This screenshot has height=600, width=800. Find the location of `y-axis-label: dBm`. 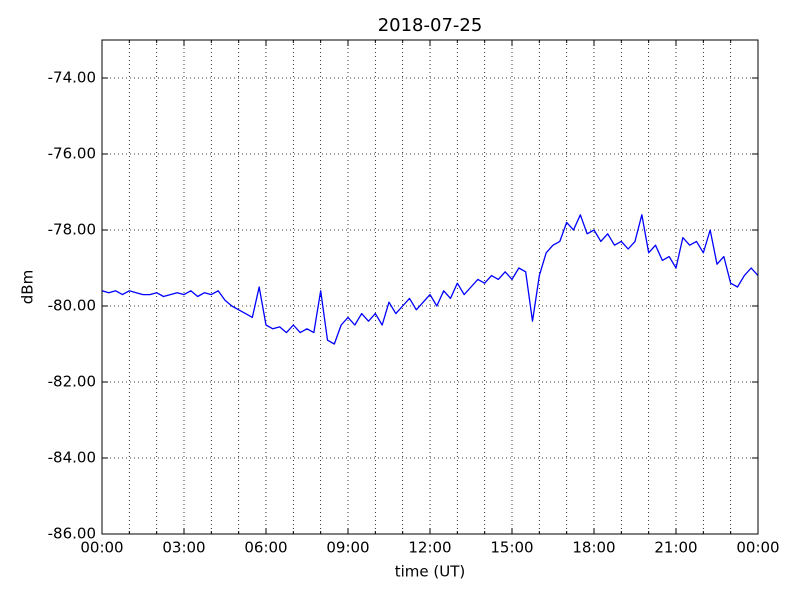

y-axis-label: dBm is located at coordinates (28, 287).